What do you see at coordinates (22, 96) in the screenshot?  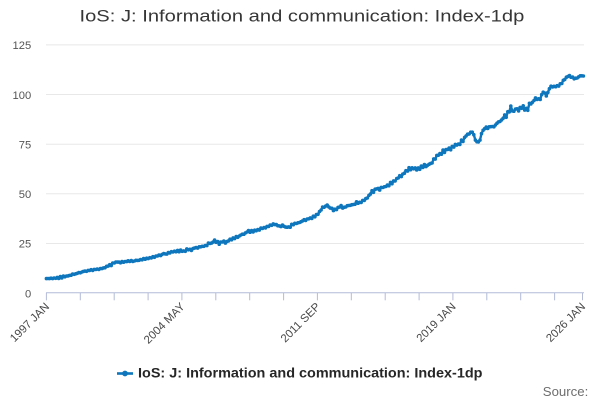 I see `svg-text: 100` at bounding box center [22, 96].